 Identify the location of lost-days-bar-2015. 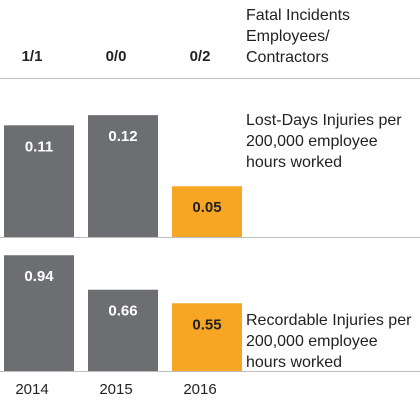
(123, 176).